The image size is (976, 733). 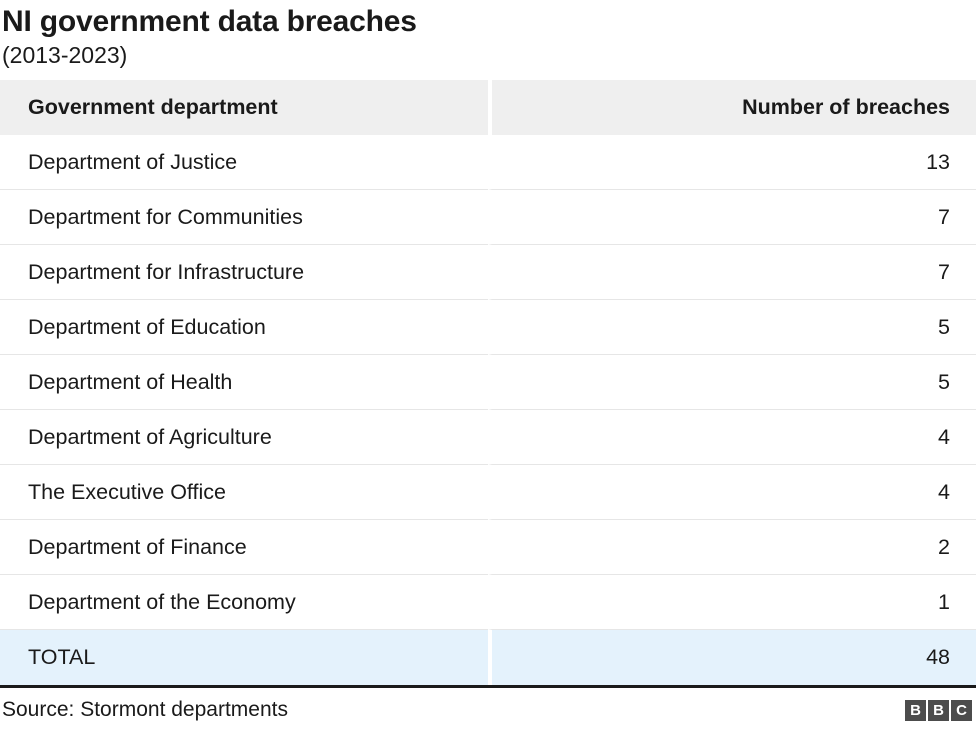 I want to click on table-row: Department for Infrastructure 7, so click(x=488, y=272).